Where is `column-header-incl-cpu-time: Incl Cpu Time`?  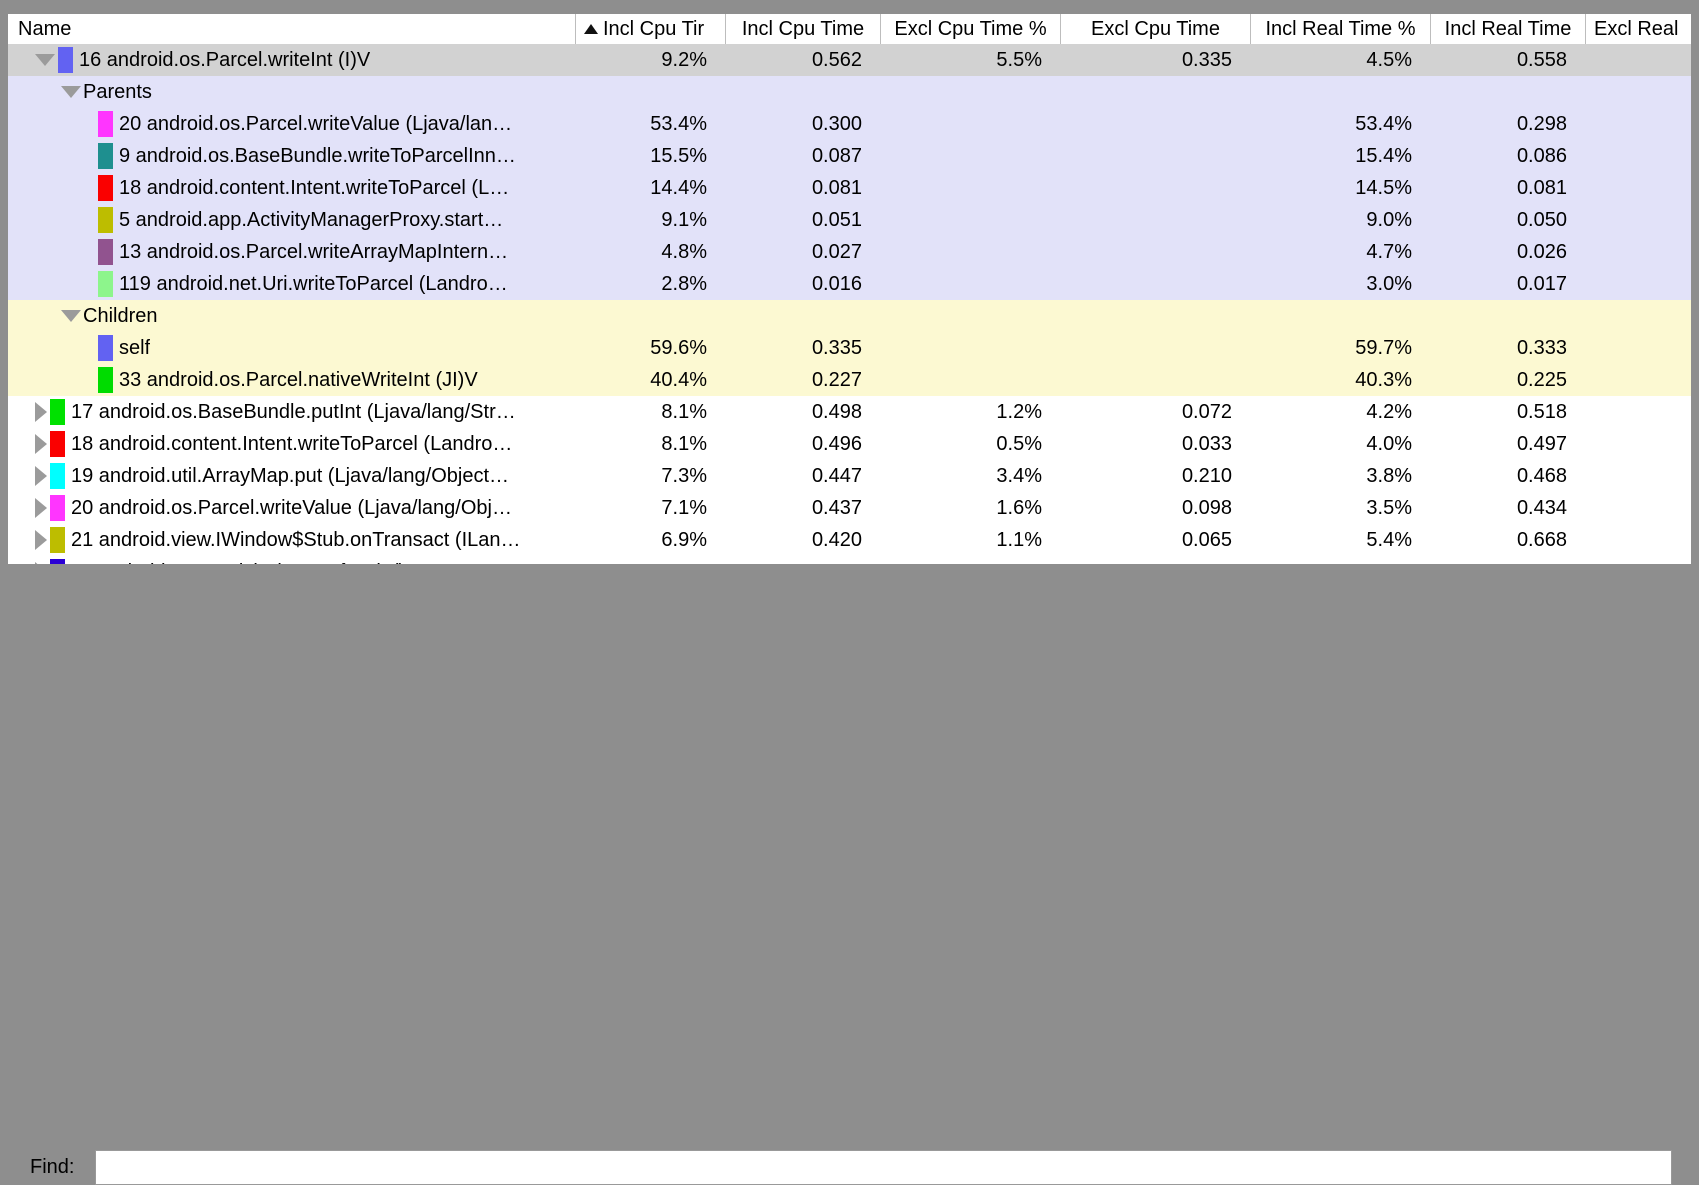 column-header-incl-cpu-time: Incl Cpu Time is located at coordinates (802, 29).